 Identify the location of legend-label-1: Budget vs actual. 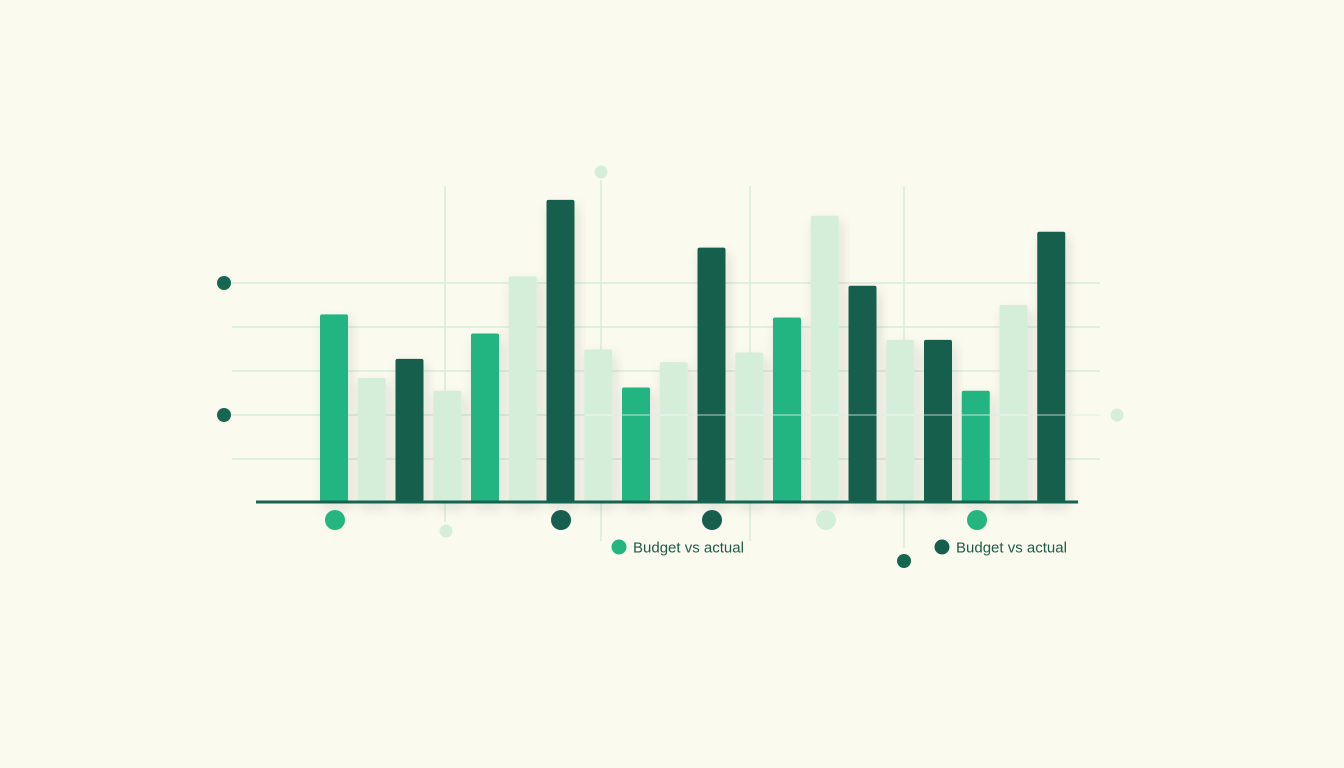
(688, 548).